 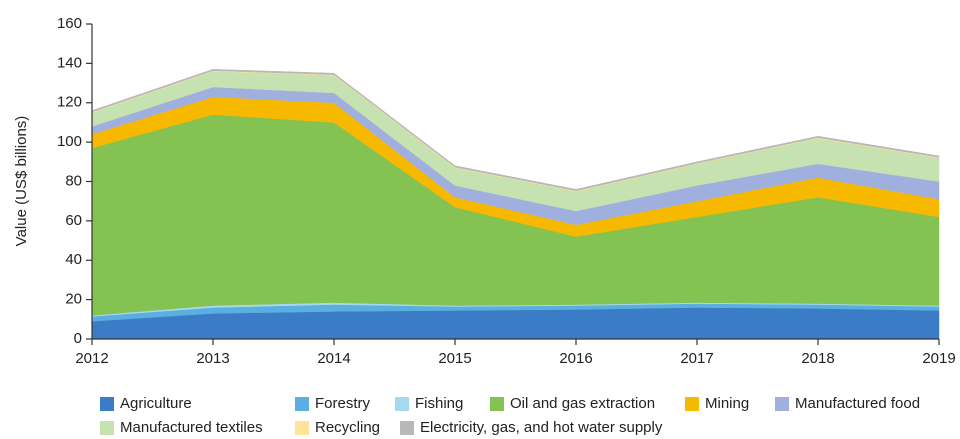 I want to click on x-tick-label: 2019, so click(x=938, y=358).